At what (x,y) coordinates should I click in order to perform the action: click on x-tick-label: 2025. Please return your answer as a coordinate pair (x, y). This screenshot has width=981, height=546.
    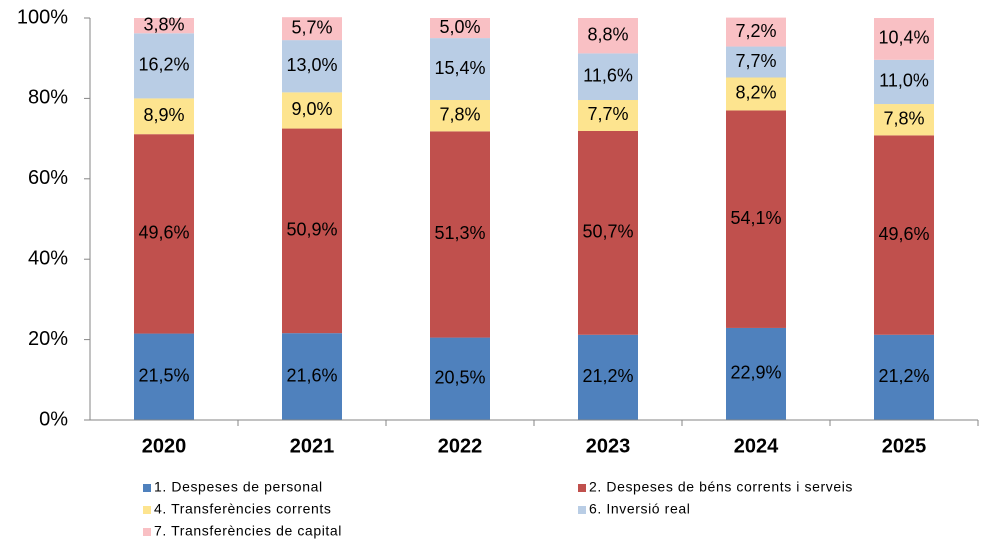
    Looking at the image, I should click on (904, 446).